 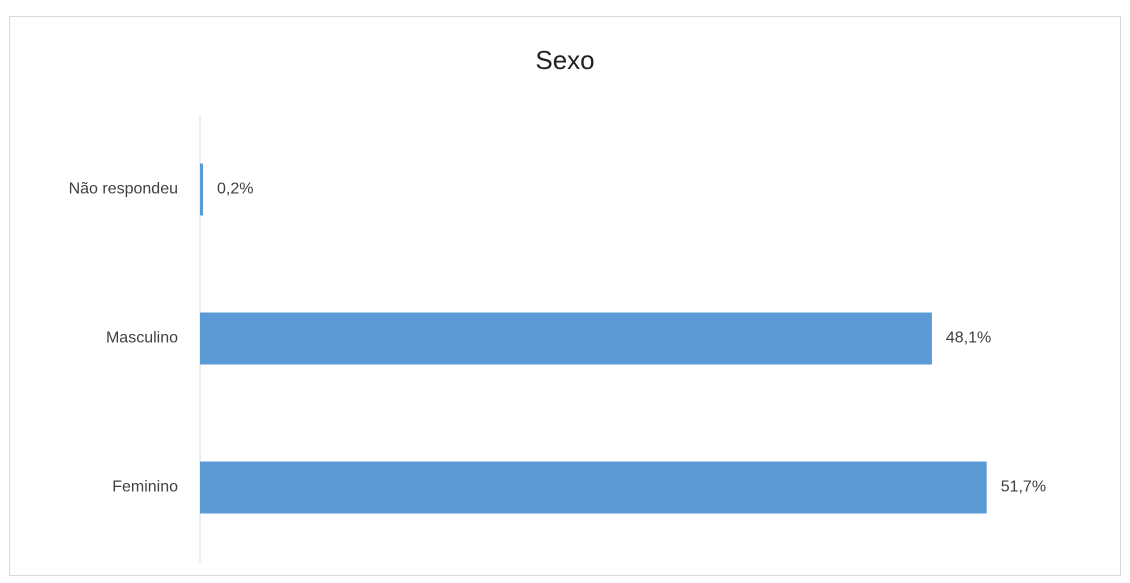 I want to click on data-label: 51,7%, so click(x=1023, y=487).